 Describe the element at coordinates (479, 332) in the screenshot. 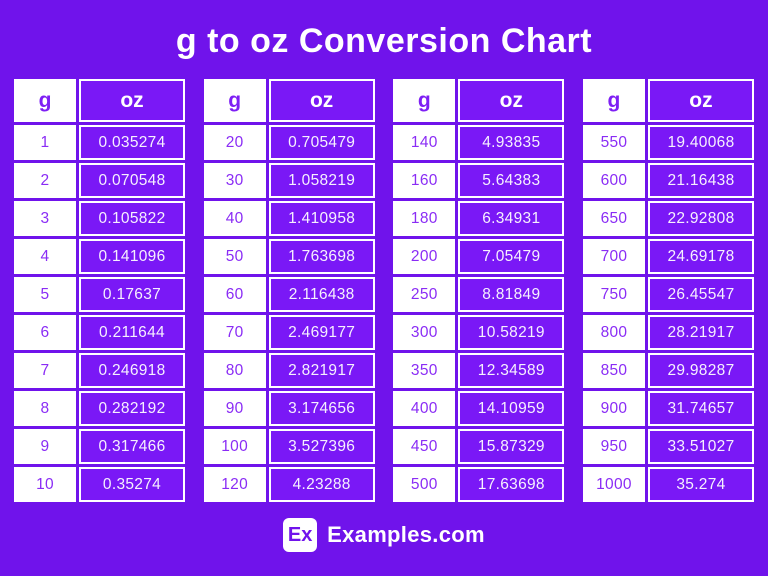

I see `table-row: 300 10.58219` at that location.